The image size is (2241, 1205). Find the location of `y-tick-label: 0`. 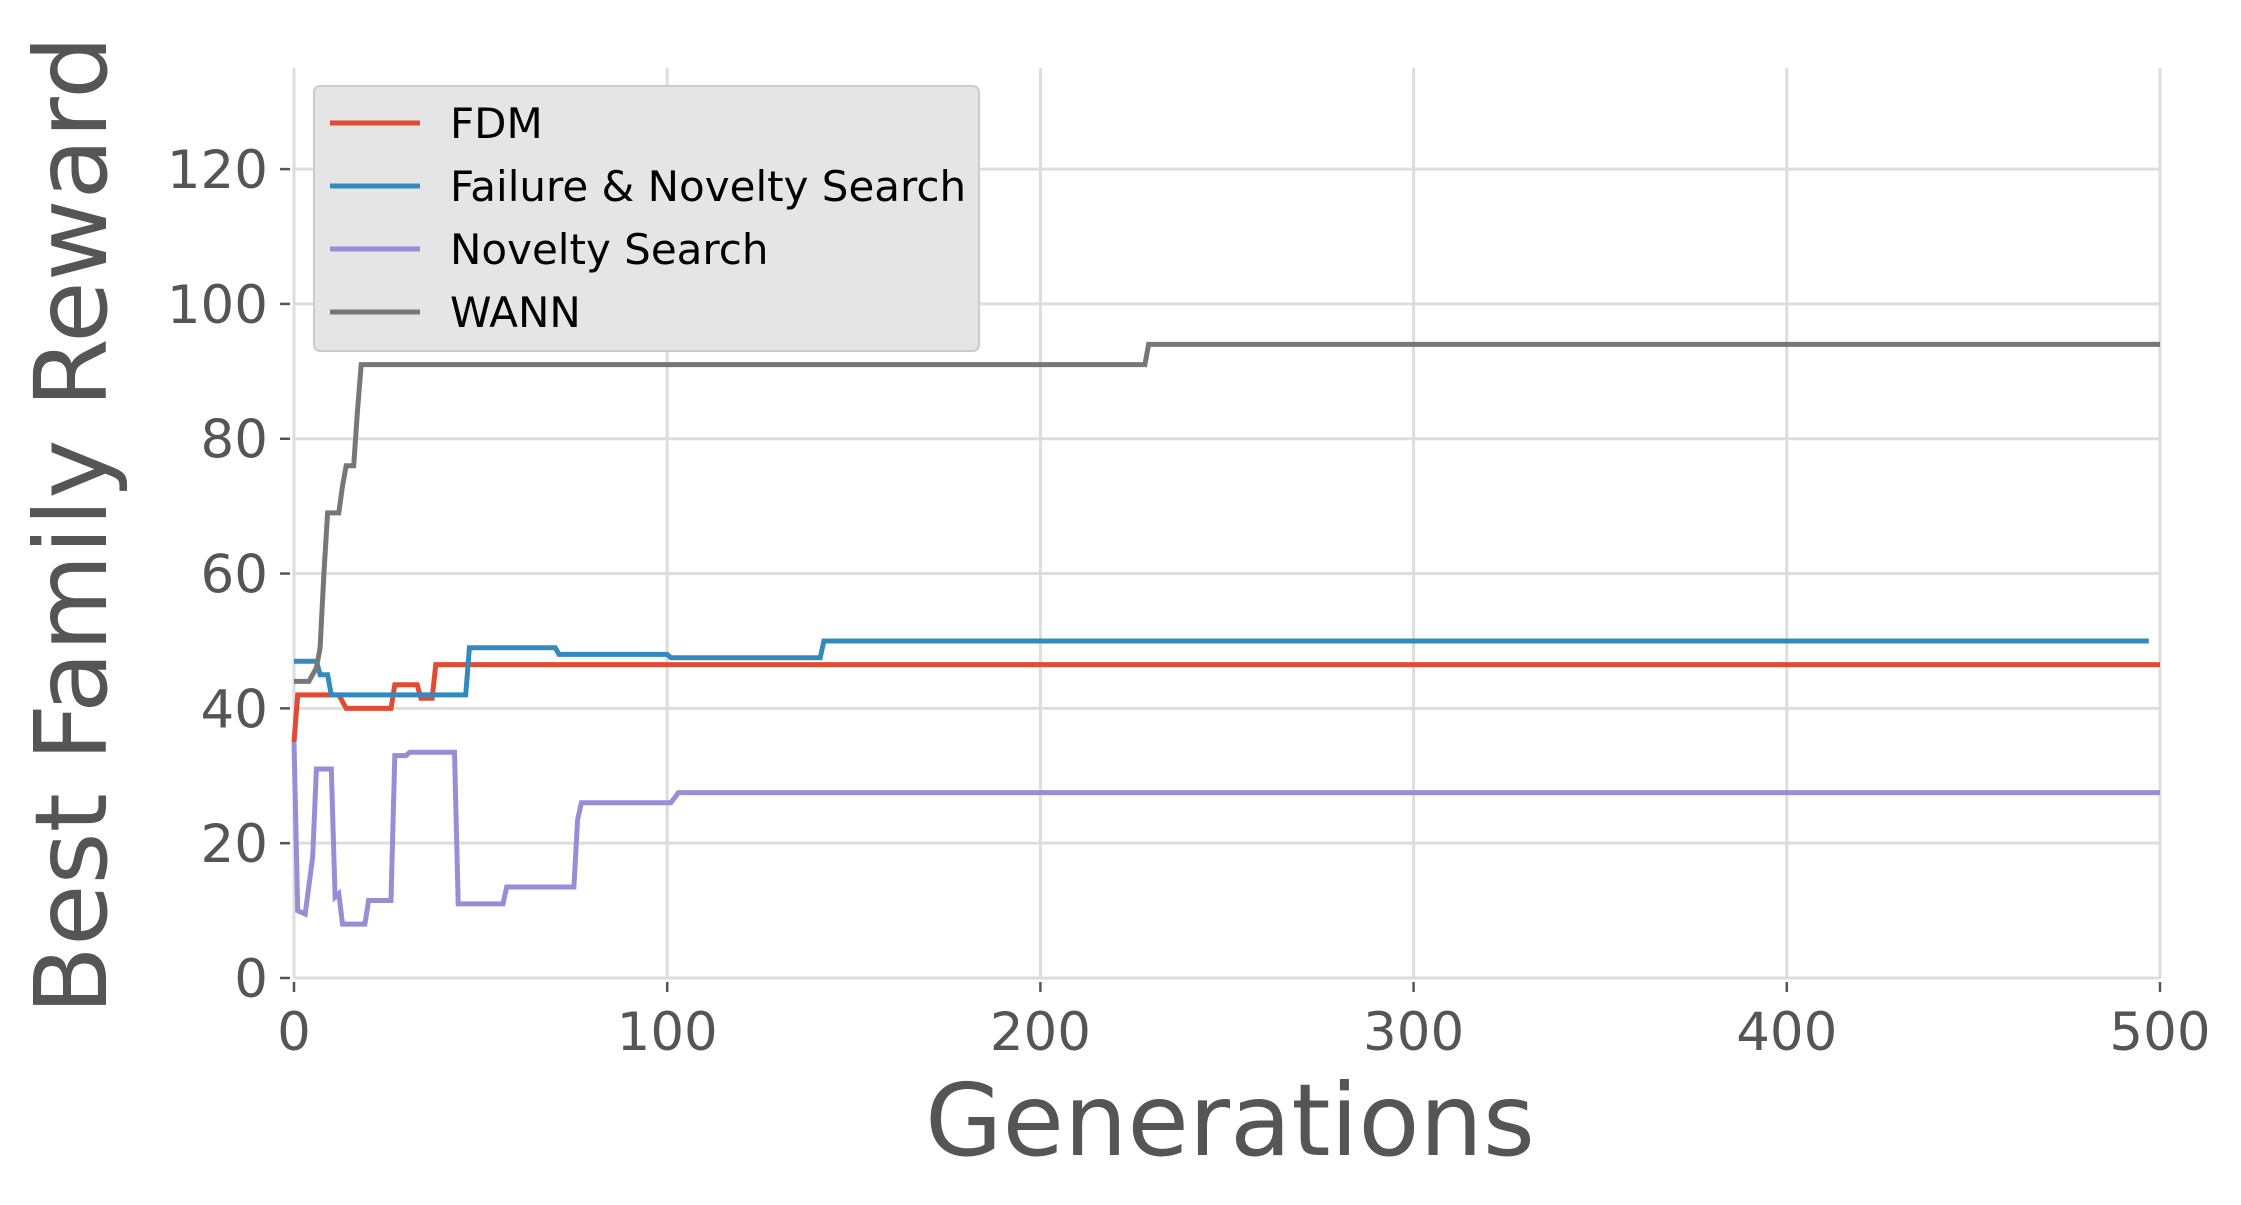

y-tick-label: 0 is located at coordinates (251, 979).